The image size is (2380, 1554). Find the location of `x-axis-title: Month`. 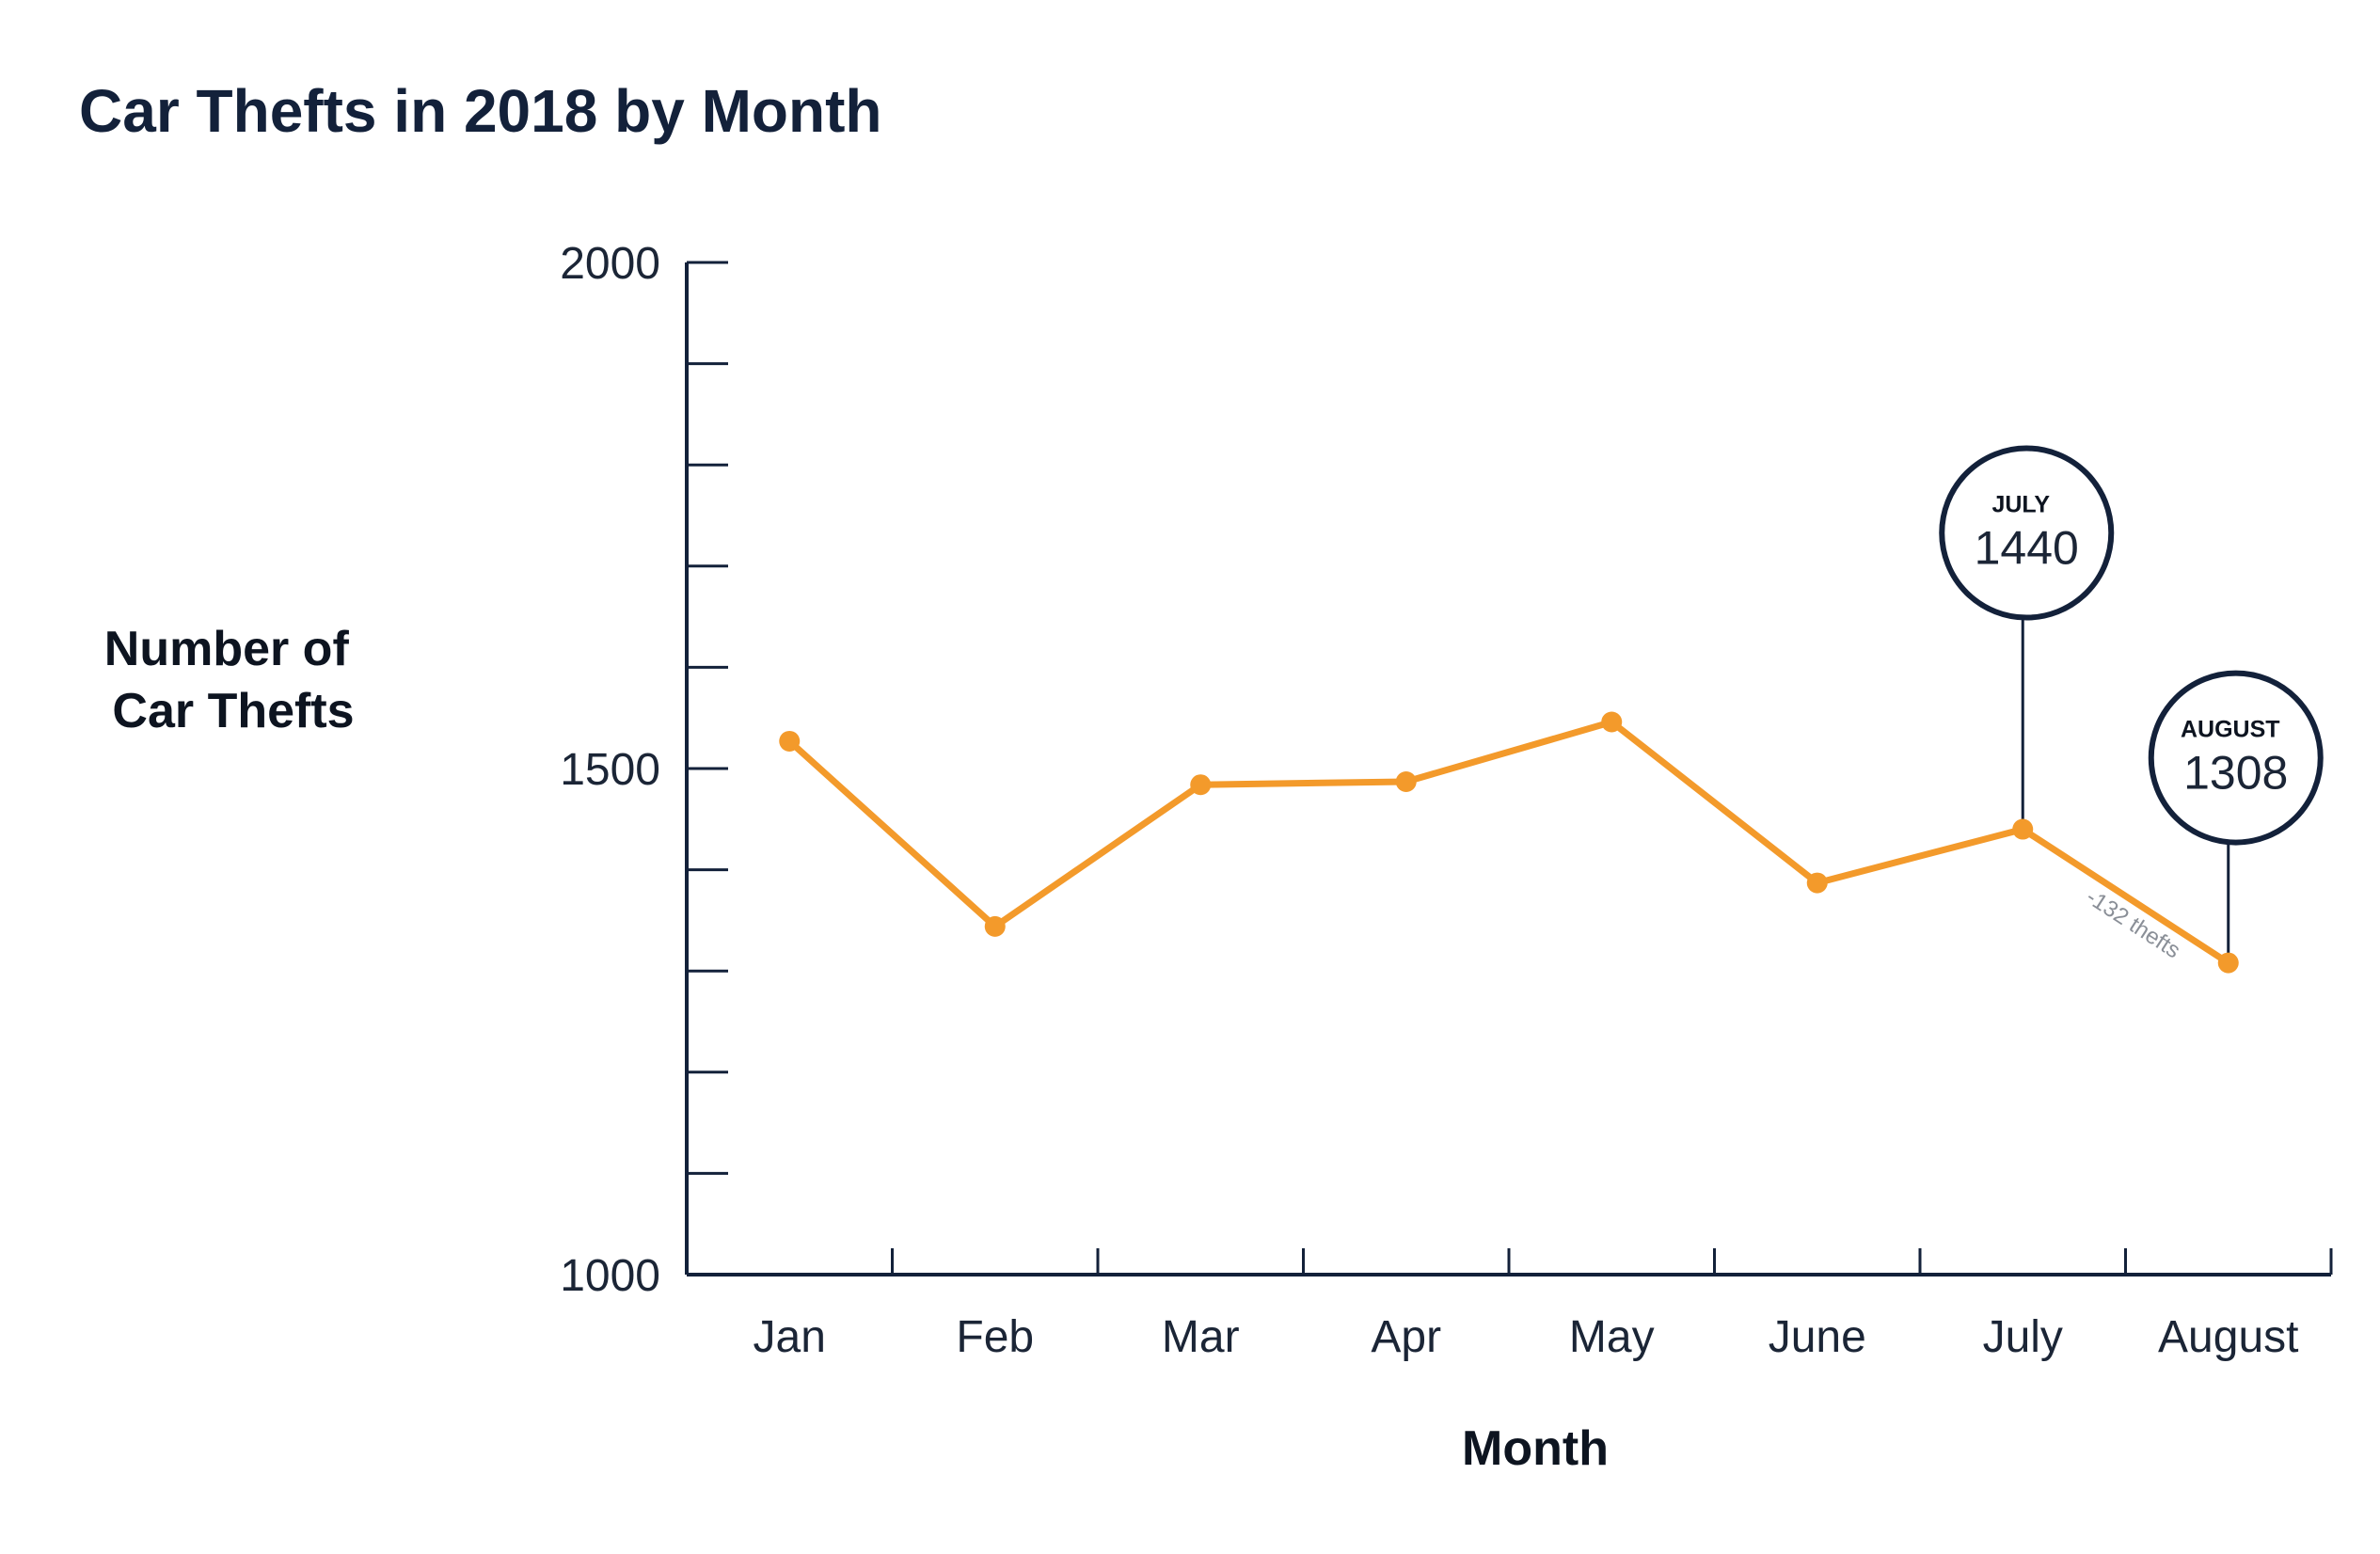

x-axis-title: Month is located at coordinates (1535, 1448).